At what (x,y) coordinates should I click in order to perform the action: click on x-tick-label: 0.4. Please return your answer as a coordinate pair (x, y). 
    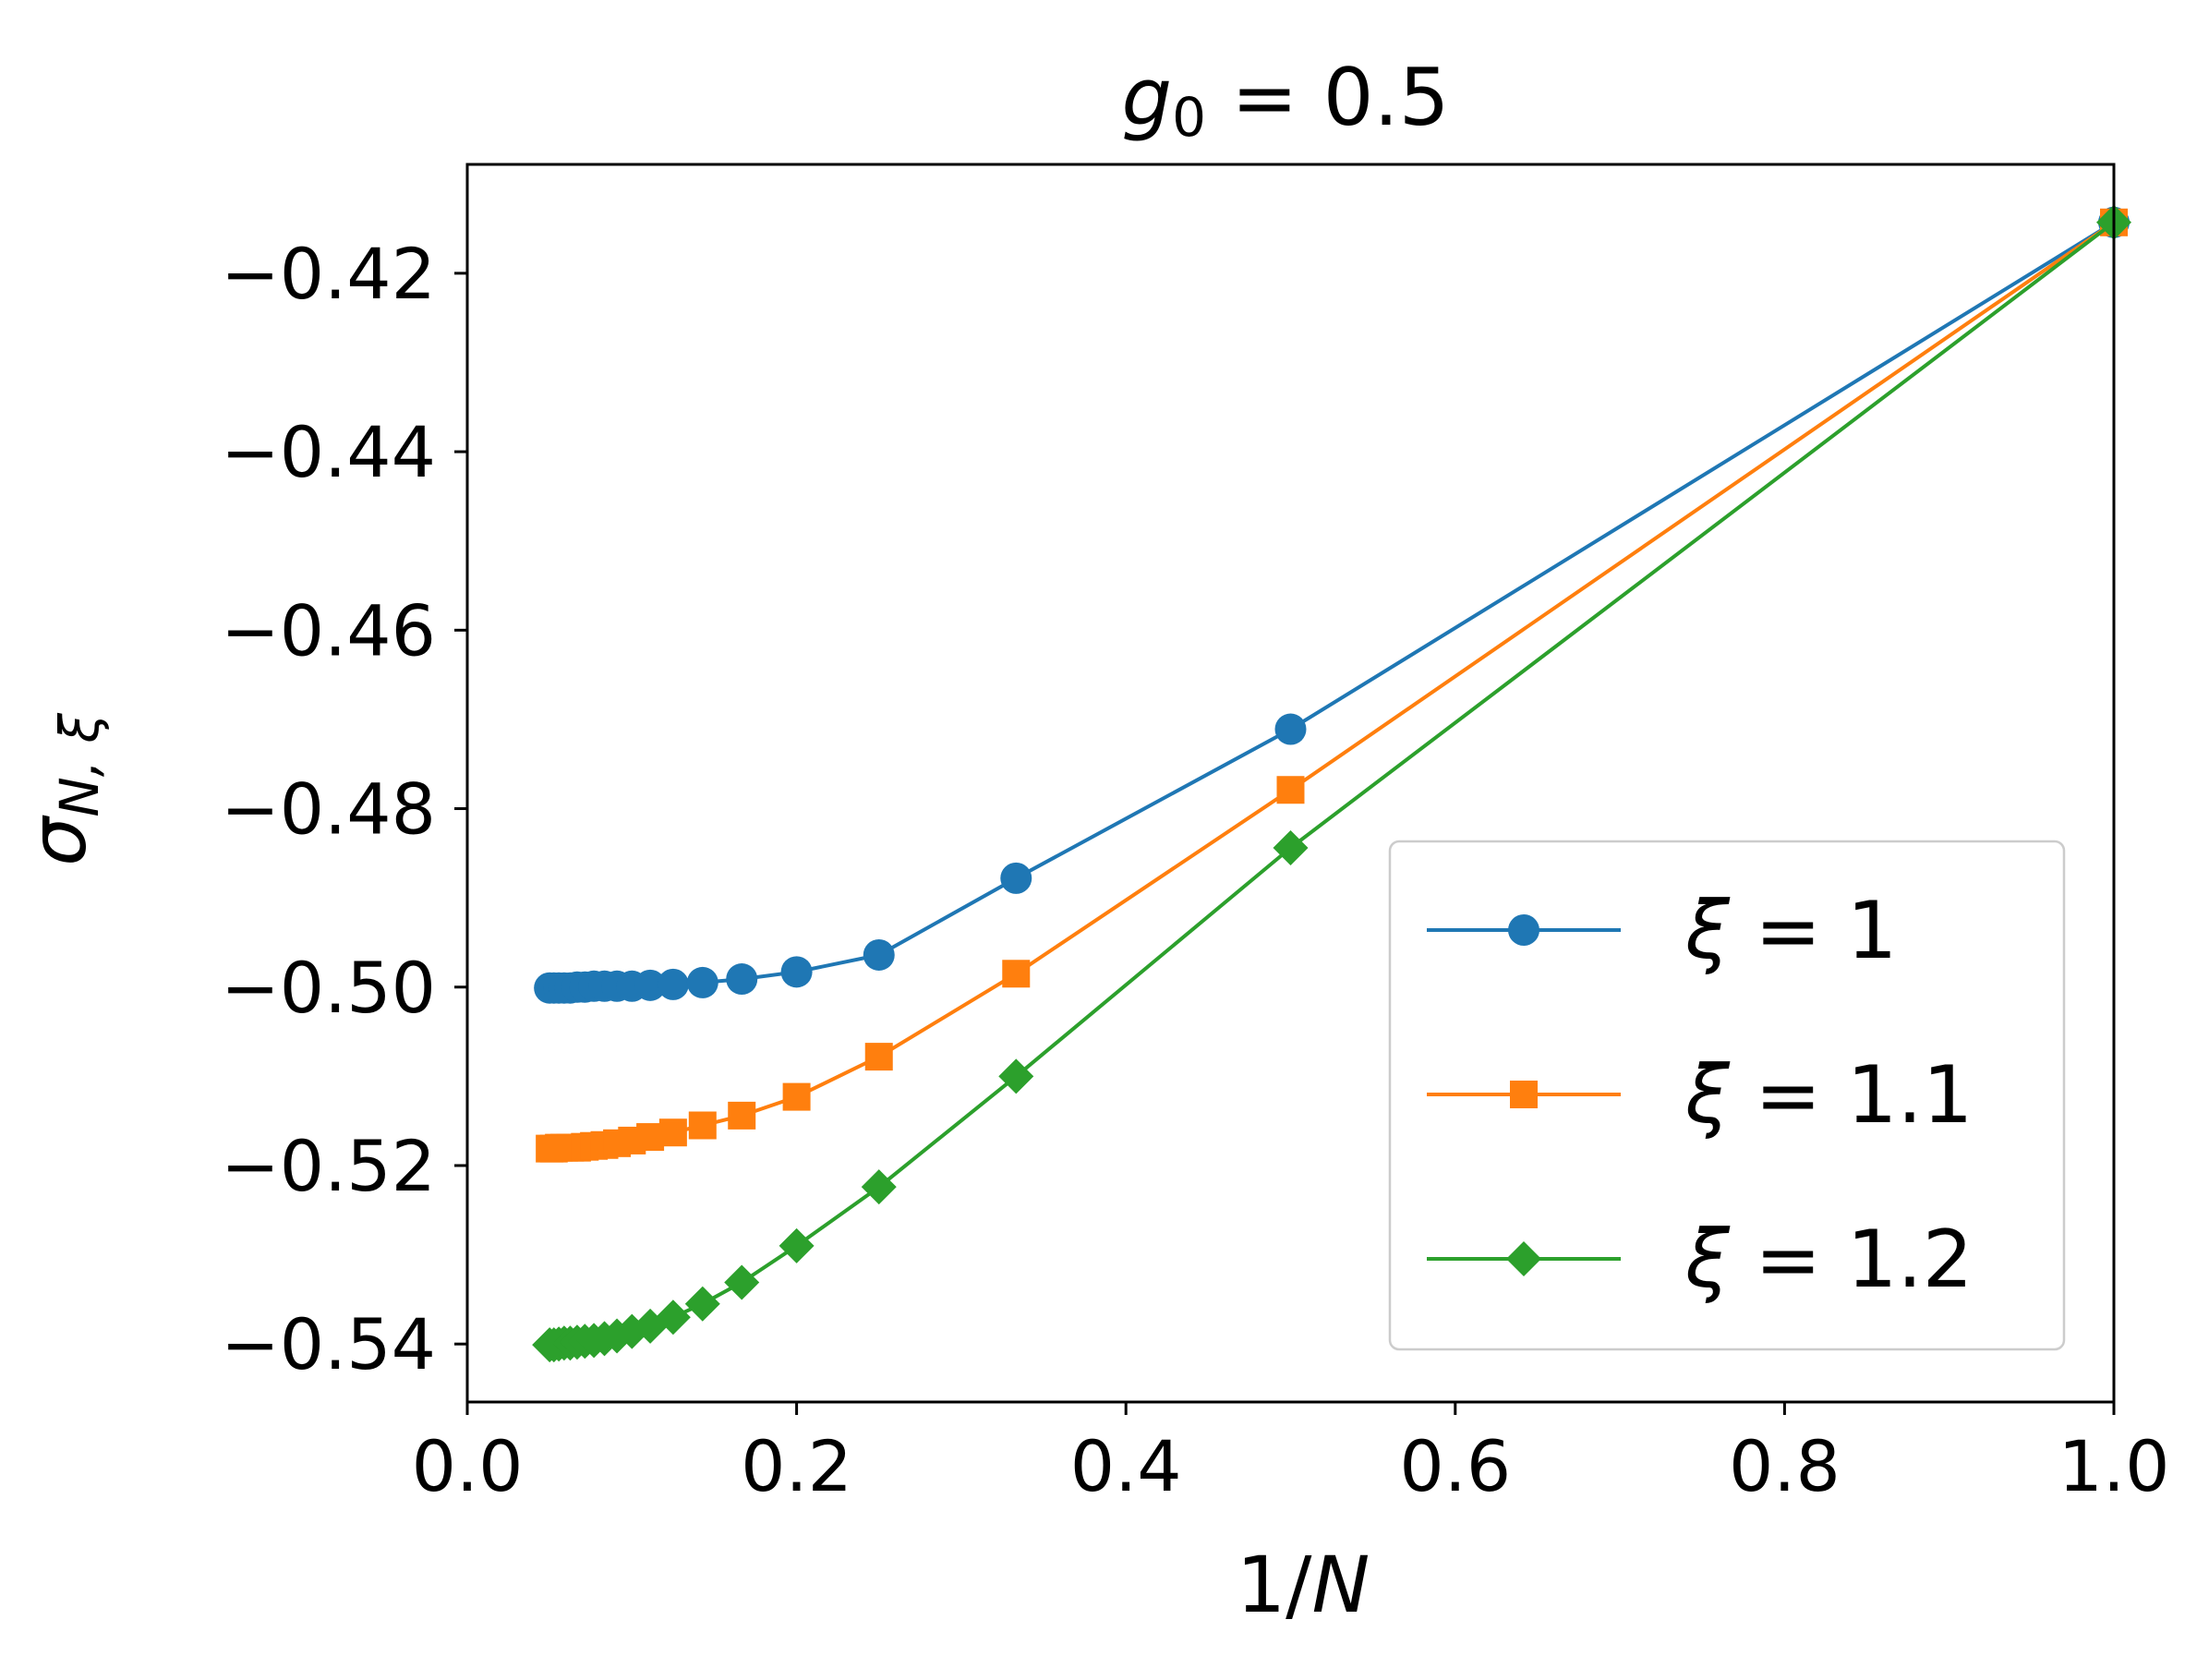
    Looking at the image, I should click on (1126, 1466).